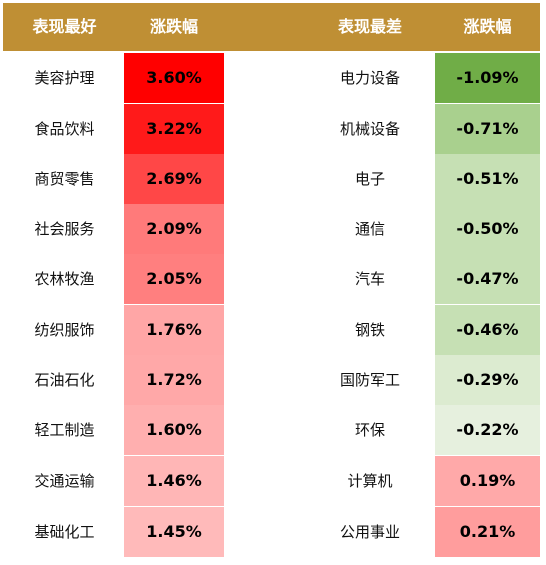  What do you see at coordinates (370, 481) in the screenshot?
I see `worst-industry-name: 计算机` at bounding box center [370, 481].